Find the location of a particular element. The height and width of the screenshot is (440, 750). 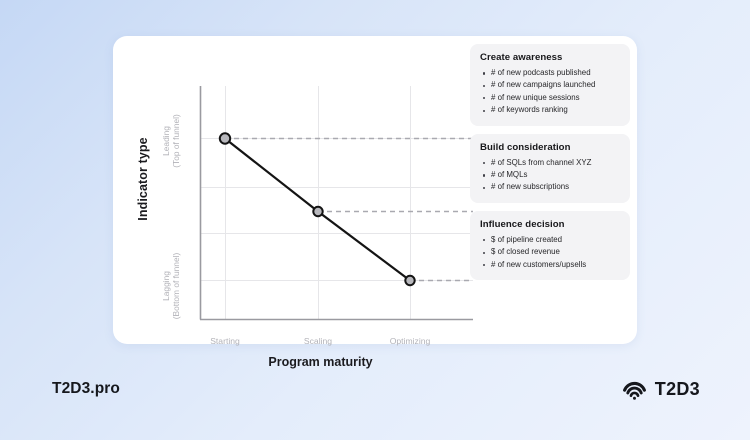

list-item: $ of closed revenue is located at coordinates (550, 252).